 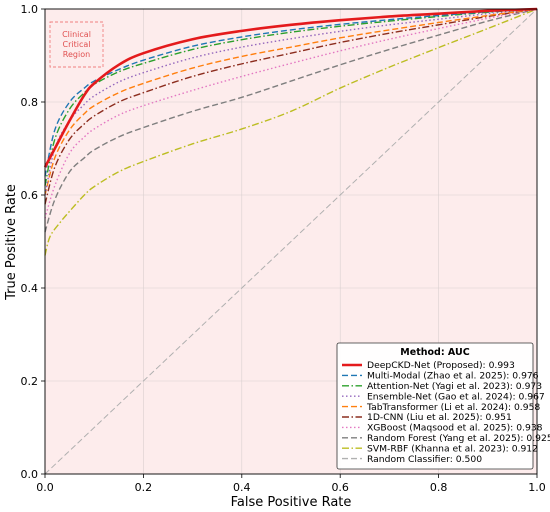 What do you see at coordinates (340, 487) in the screenshot?
I see `x-tick-label: 0.6` at bounding box center [340, 487].